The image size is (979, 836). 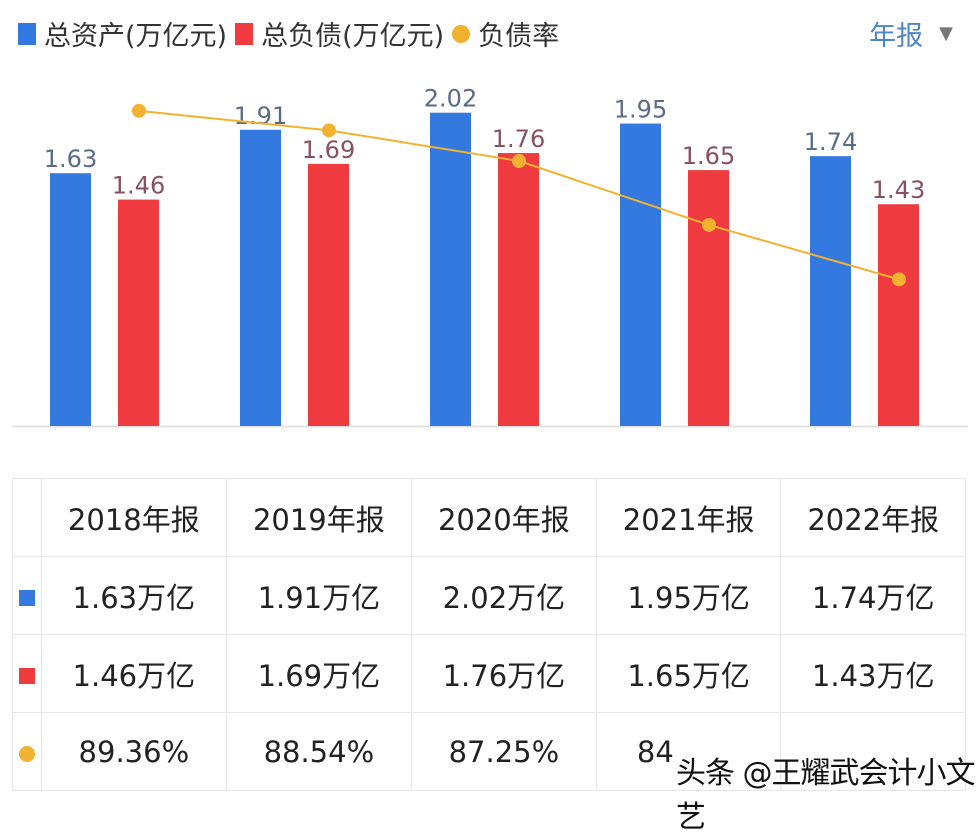 What do you see at coordinates (898, 190) in the screenshot?
I see `liabilities-data-label: 1.43` at bounding box center [898, 190].